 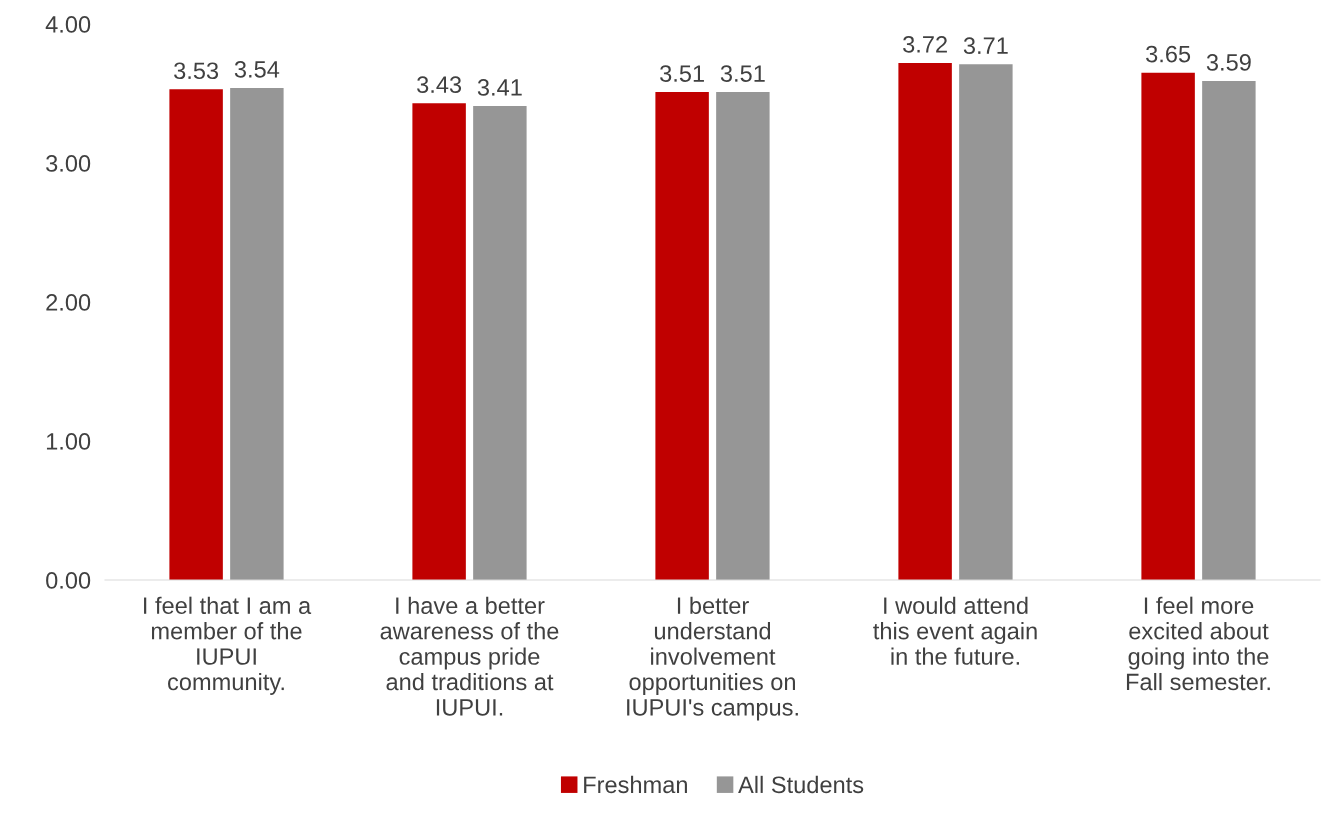 I want to click on data-label: 3.72, so click(x=925, y=44).